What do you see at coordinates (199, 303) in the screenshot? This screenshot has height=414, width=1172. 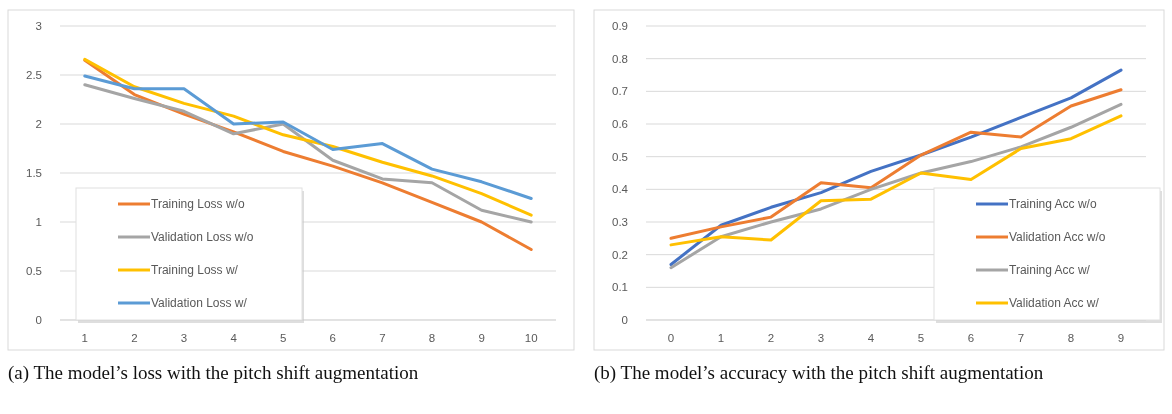 I see `legend-label: Validation Loss w/` at bounding box center [199, 303].